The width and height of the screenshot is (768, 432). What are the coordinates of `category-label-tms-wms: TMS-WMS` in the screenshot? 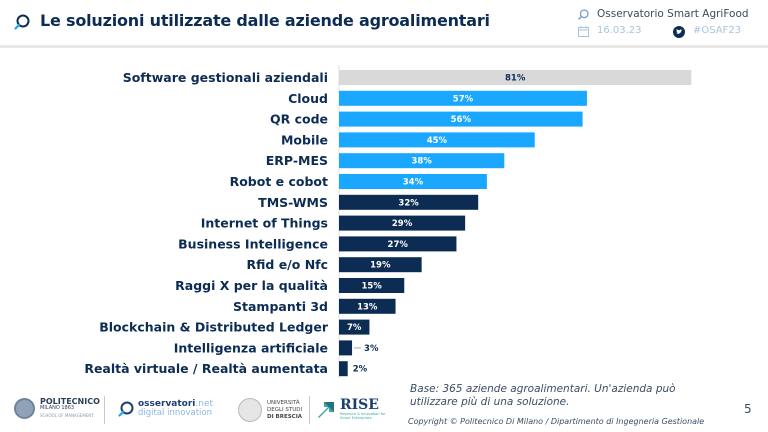 It's located at (293, 202).